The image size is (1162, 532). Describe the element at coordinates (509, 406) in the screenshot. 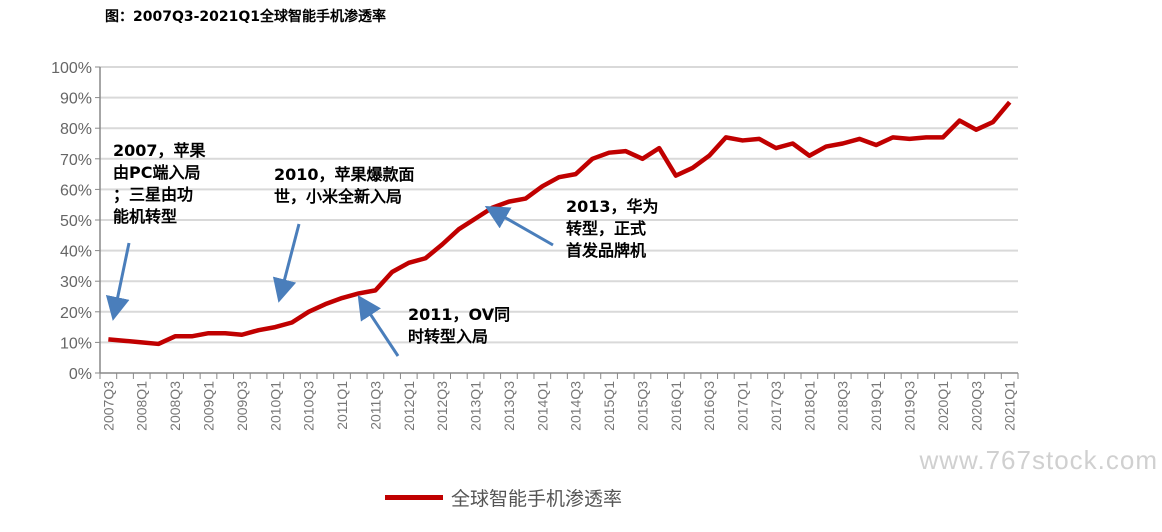

I see `x-tick-label: 2013Q3` at that location.